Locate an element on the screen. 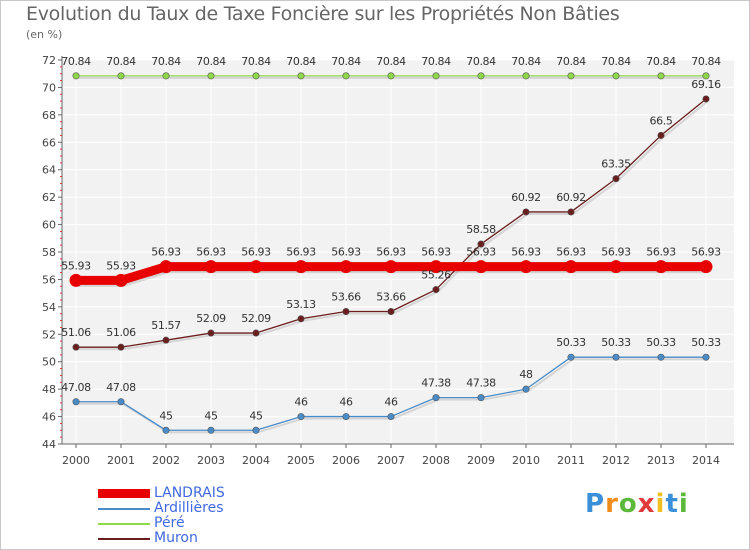 This screenshot has height=550, width=750. legend-item: Ardillières is located at coordinates (161, 508).